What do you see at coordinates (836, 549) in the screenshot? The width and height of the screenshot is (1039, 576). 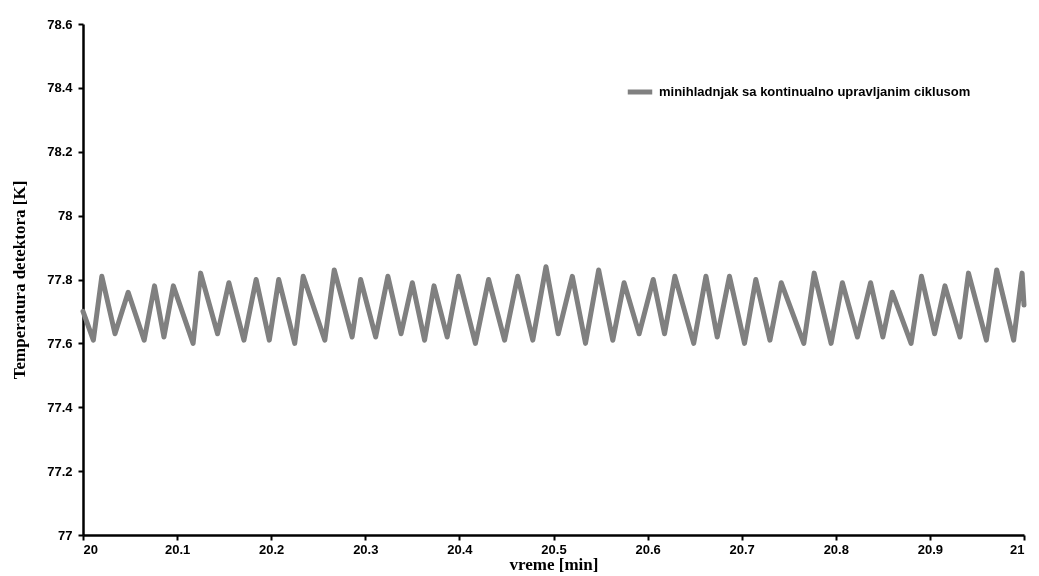 I see `x-tick-label: 20.8` at bounding box center [836, 549].